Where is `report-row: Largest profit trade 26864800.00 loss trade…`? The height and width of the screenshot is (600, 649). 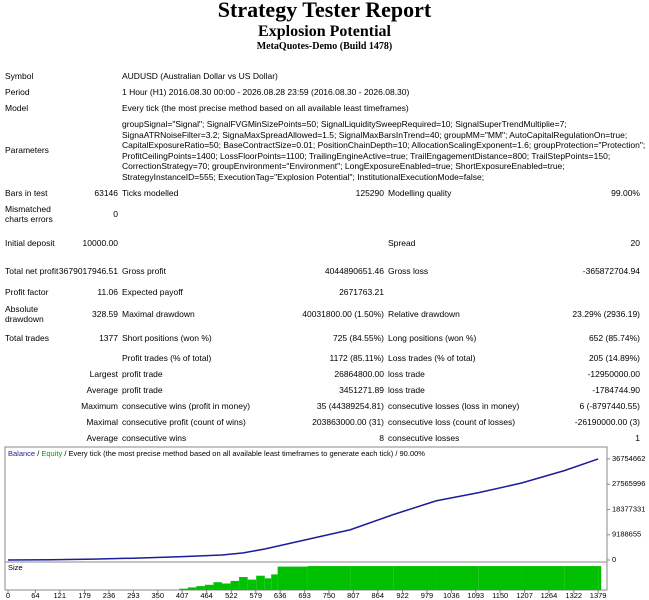 report-row: Largest profit trade 26864800.00 loss trade… is located at coordinates (324, 374).